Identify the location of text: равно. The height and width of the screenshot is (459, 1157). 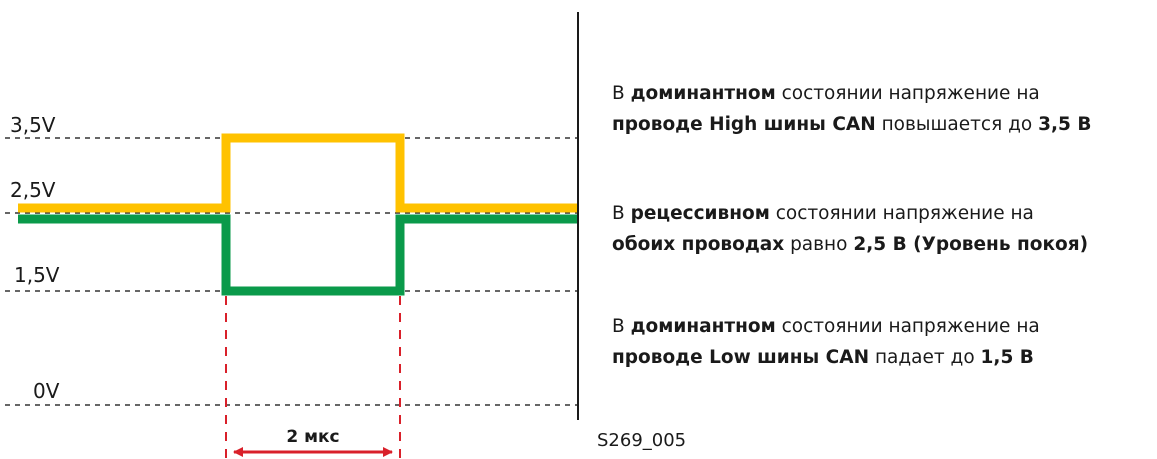
(819, 244).